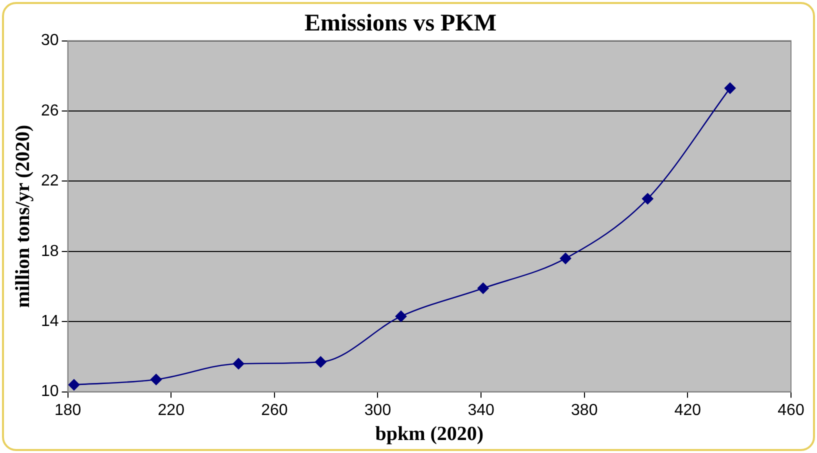 This screenshot has width=817, height=453. Describe the element at coordinates (23, 216) in the screenshot. I see `y-axis-title: million tons/yr (2020)` at that location.